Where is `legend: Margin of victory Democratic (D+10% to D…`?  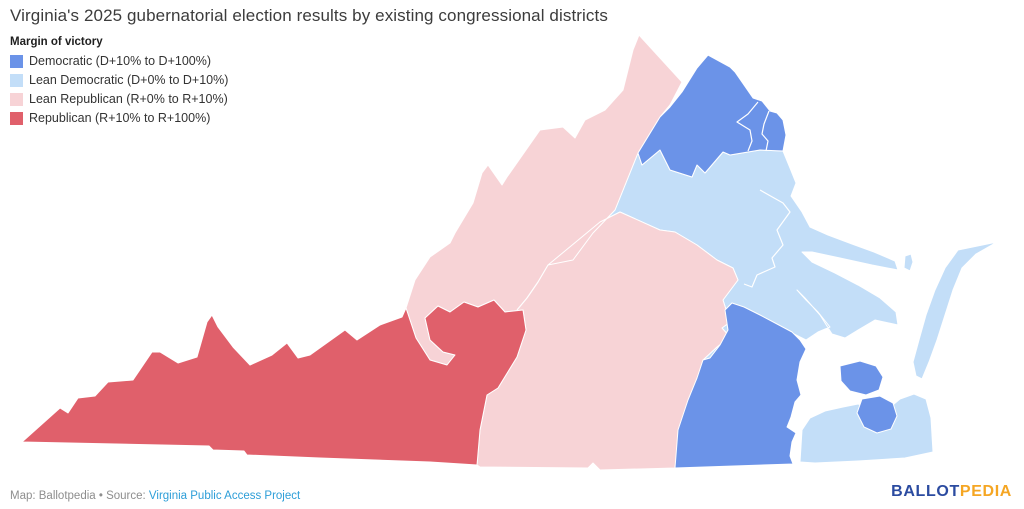 legend: Margin of victory Democratic (D+10% to D… is located at coordinates (119, 83).